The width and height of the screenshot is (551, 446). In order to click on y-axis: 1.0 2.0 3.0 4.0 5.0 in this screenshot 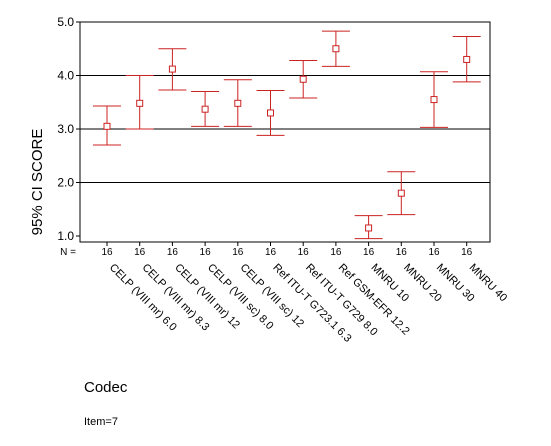, I will do `click(68, 129)`.